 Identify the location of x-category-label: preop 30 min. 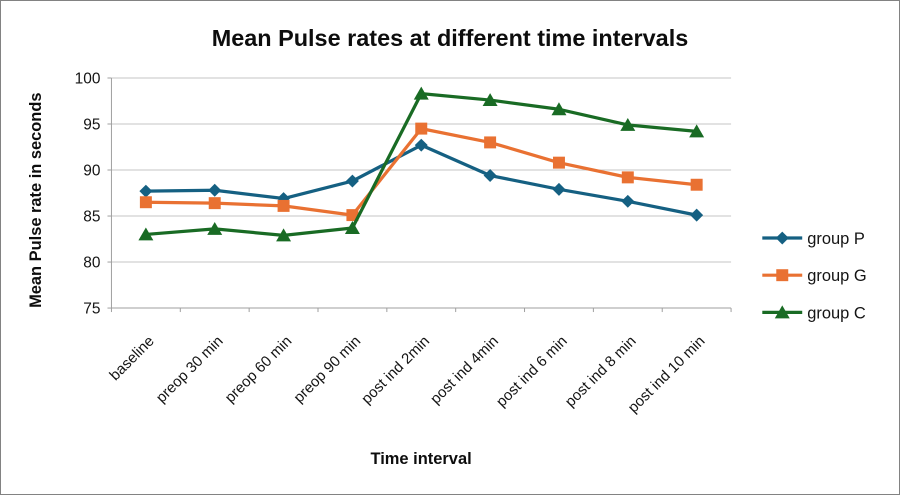
(190, 370).